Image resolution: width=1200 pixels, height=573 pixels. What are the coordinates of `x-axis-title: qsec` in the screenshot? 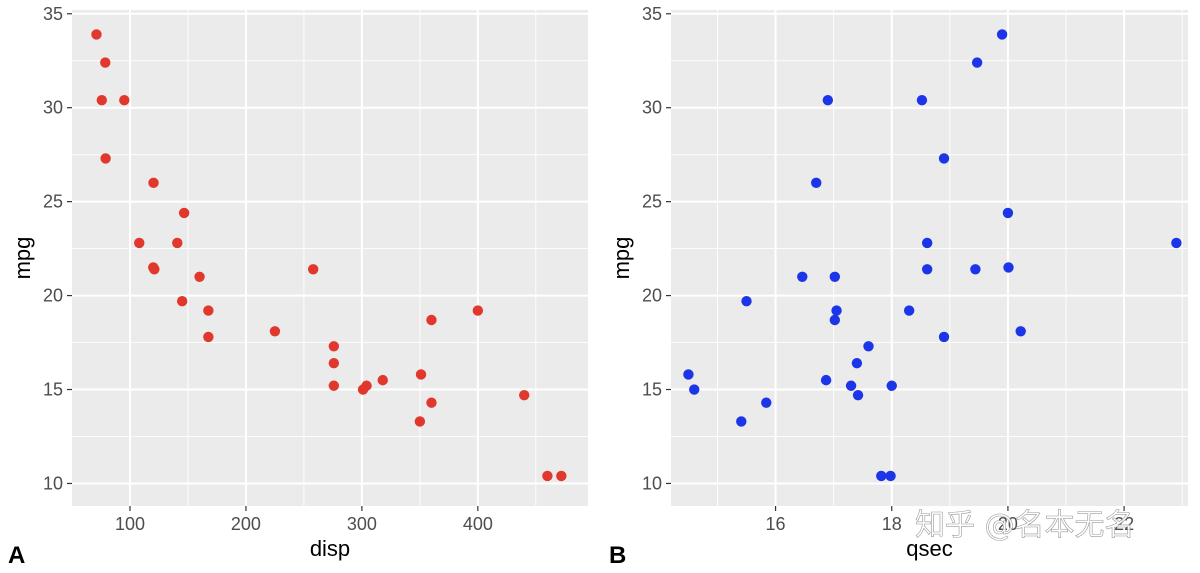 It's located at (929, 548).